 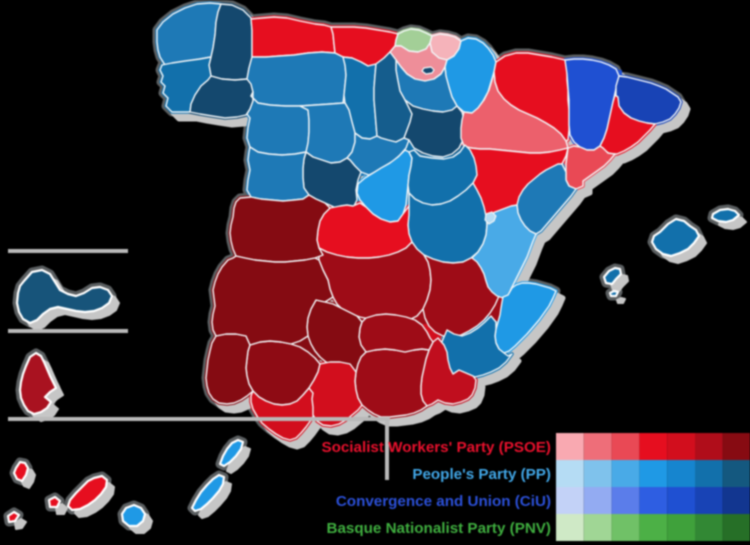 I want to click on svg-text: Convergence and Union (CiU), so click(x=443, y=501).